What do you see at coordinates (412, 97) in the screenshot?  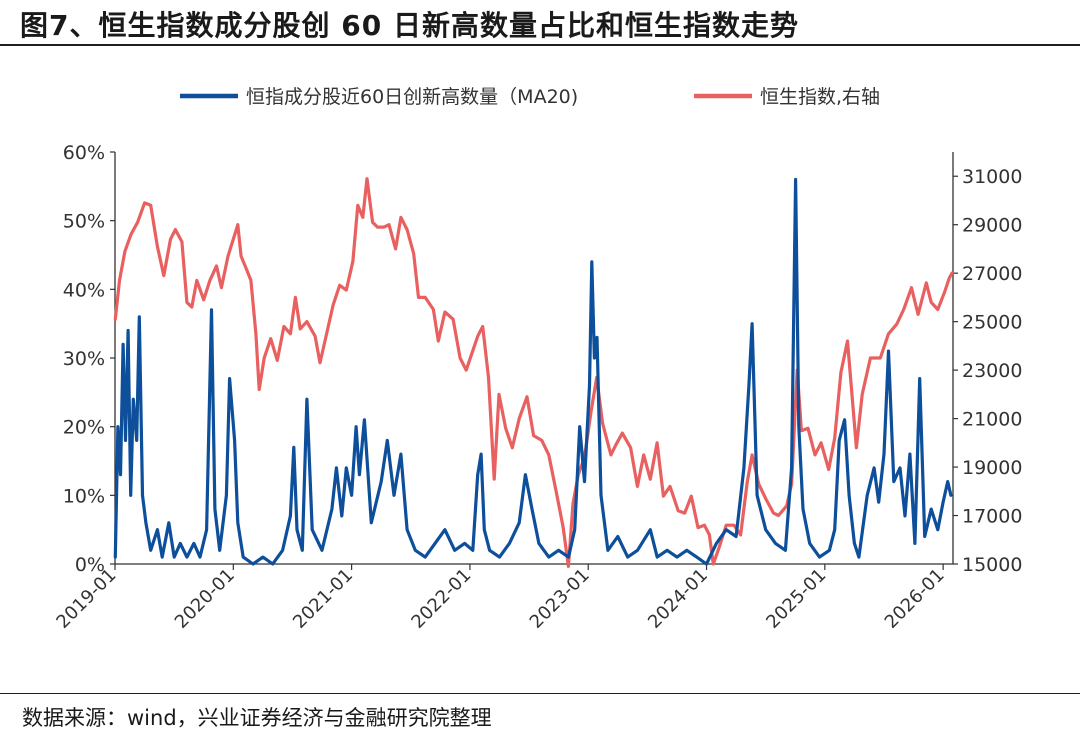 I see `legend-label-new-high-ratio: 恒指成分股近60日创新高数量（MA20)` at bounding box center [412, 97].